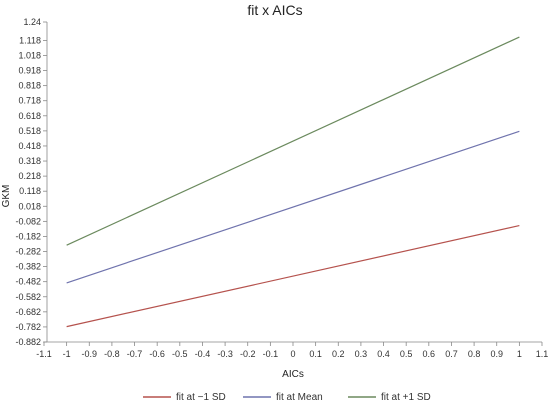  Describe the element at coordinates (90, 354) in the screenshot. I see `x-tick-label: -0.9` at that location.